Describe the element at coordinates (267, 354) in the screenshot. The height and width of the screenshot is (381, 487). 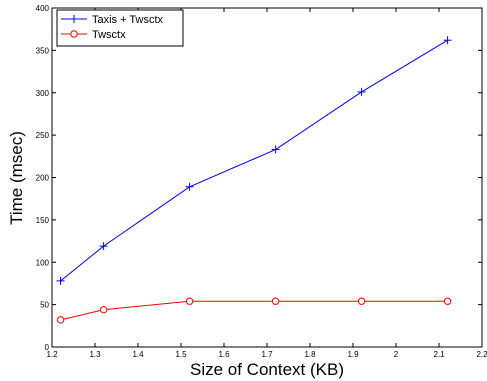
I see `x-tick-label: 1.7` at that location.